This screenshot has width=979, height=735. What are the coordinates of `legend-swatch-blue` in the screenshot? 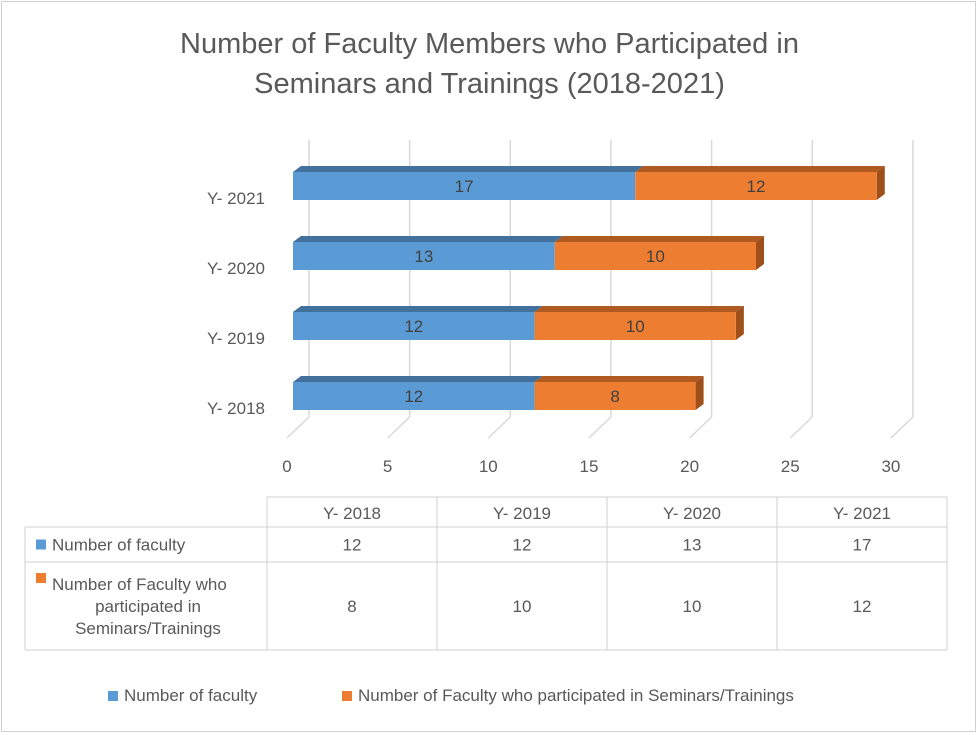 It's located at (113, 696).